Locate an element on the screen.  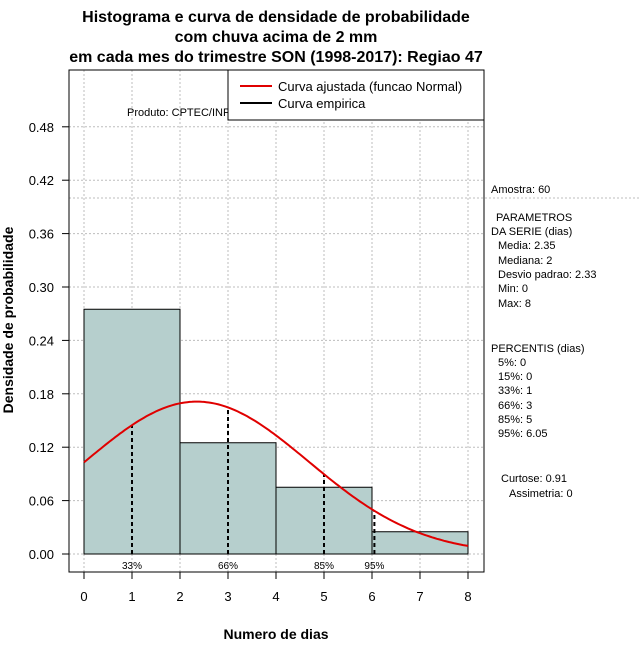
x-tick-label: 1 is located at coordinates (131, 596).